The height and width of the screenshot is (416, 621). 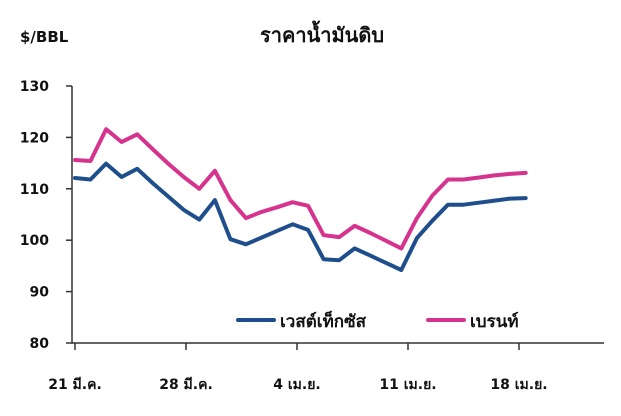 What do you see at coordinates (298, 368) in the screenshot?
I see `x-axis-ticks: 21 มี.ค. 28 มี.ค. 4 เม.ย. 11 เม.ย. 18 เม.ย.` at bounding box center [298, 368].